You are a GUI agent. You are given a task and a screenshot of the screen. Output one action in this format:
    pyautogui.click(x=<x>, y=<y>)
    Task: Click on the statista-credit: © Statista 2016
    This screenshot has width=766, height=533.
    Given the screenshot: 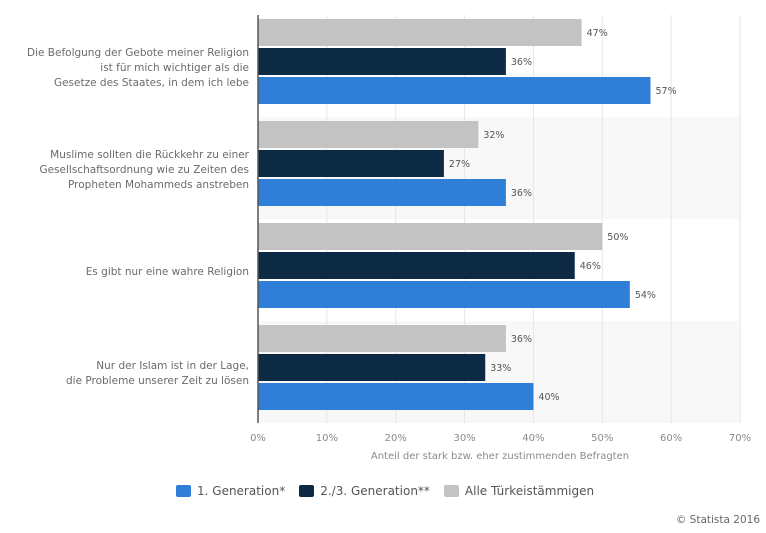 What is the action you would take?
    pyautogui.click(x=717, y=520)
    